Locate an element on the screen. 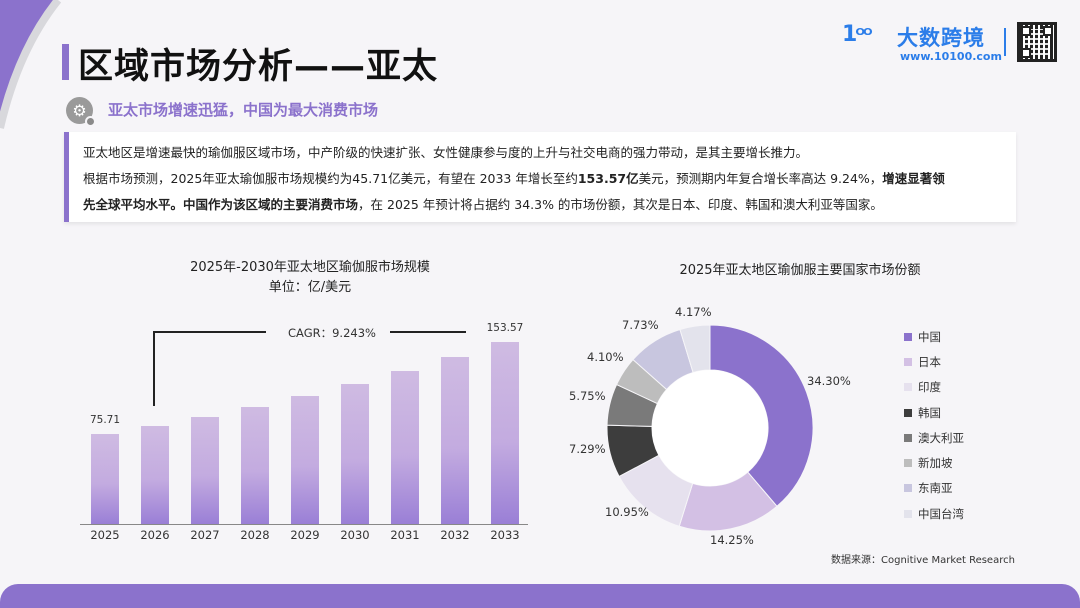 The height and width of the screenshot is (608, 1080). title-accent-bar is located at coordinates (65, 62).